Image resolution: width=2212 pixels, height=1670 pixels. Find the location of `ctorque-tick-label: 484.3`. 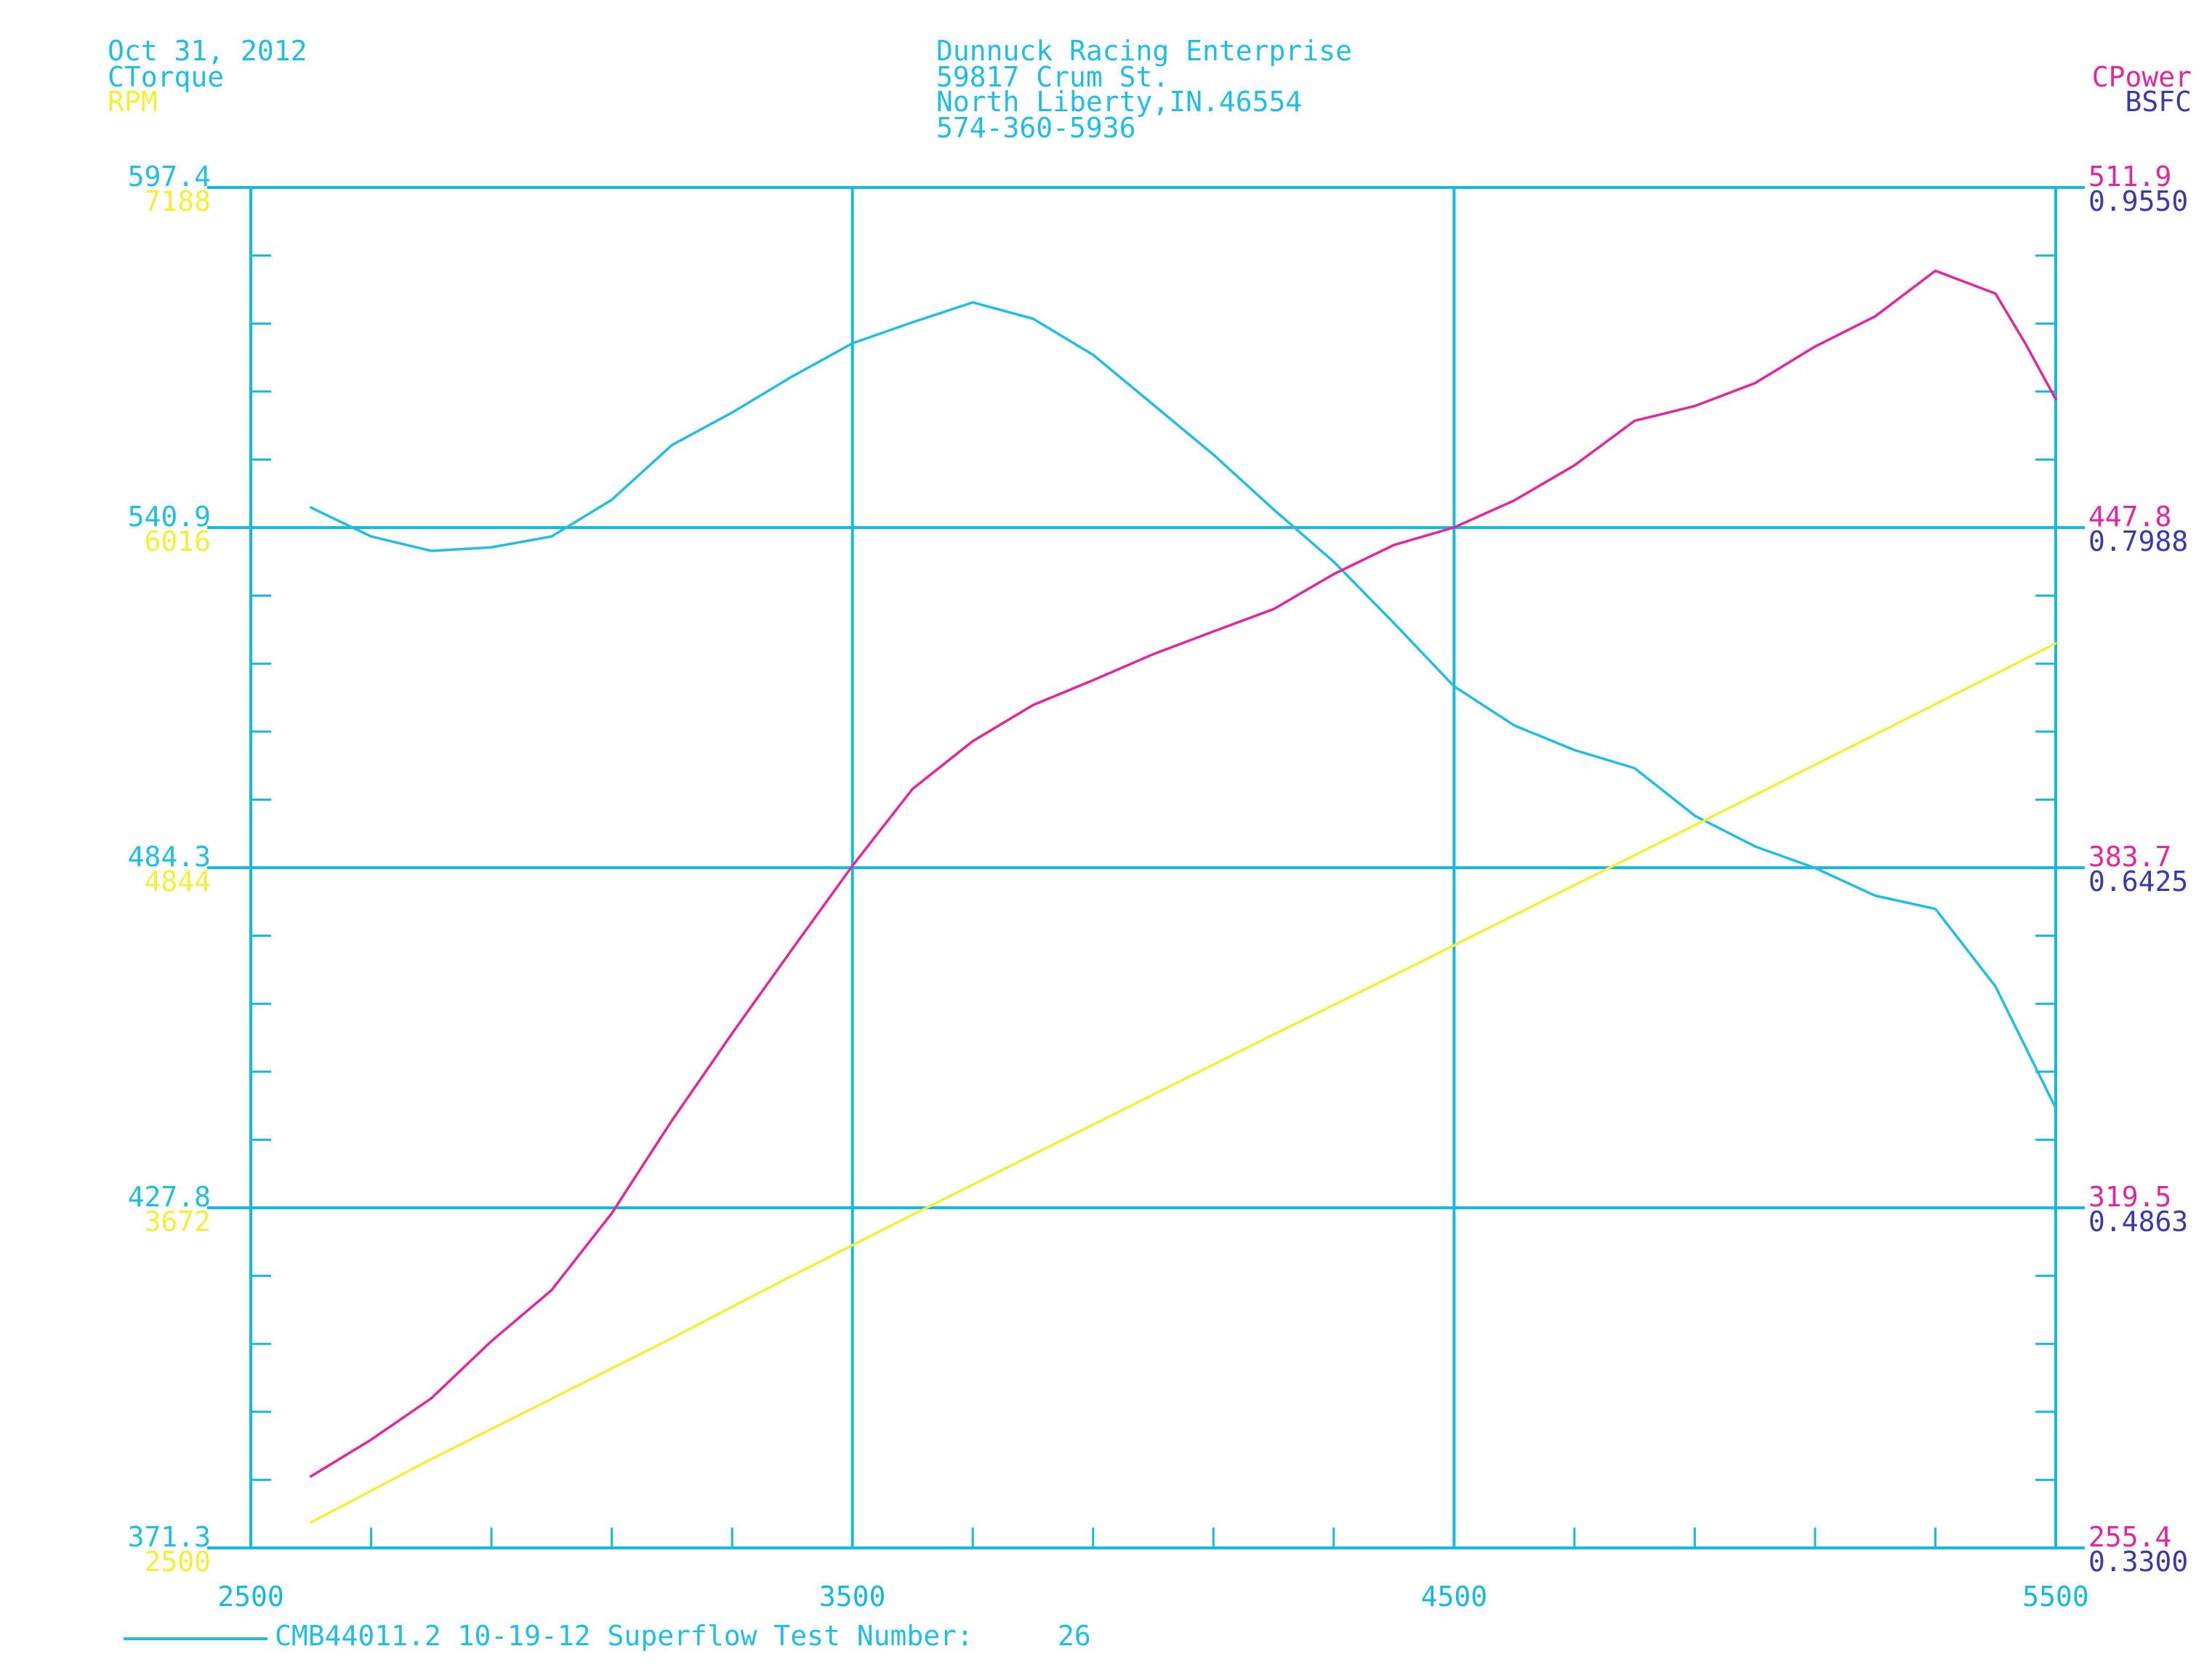

ctorque-tick-label: 484.3 is located at coordinates (169, 857).